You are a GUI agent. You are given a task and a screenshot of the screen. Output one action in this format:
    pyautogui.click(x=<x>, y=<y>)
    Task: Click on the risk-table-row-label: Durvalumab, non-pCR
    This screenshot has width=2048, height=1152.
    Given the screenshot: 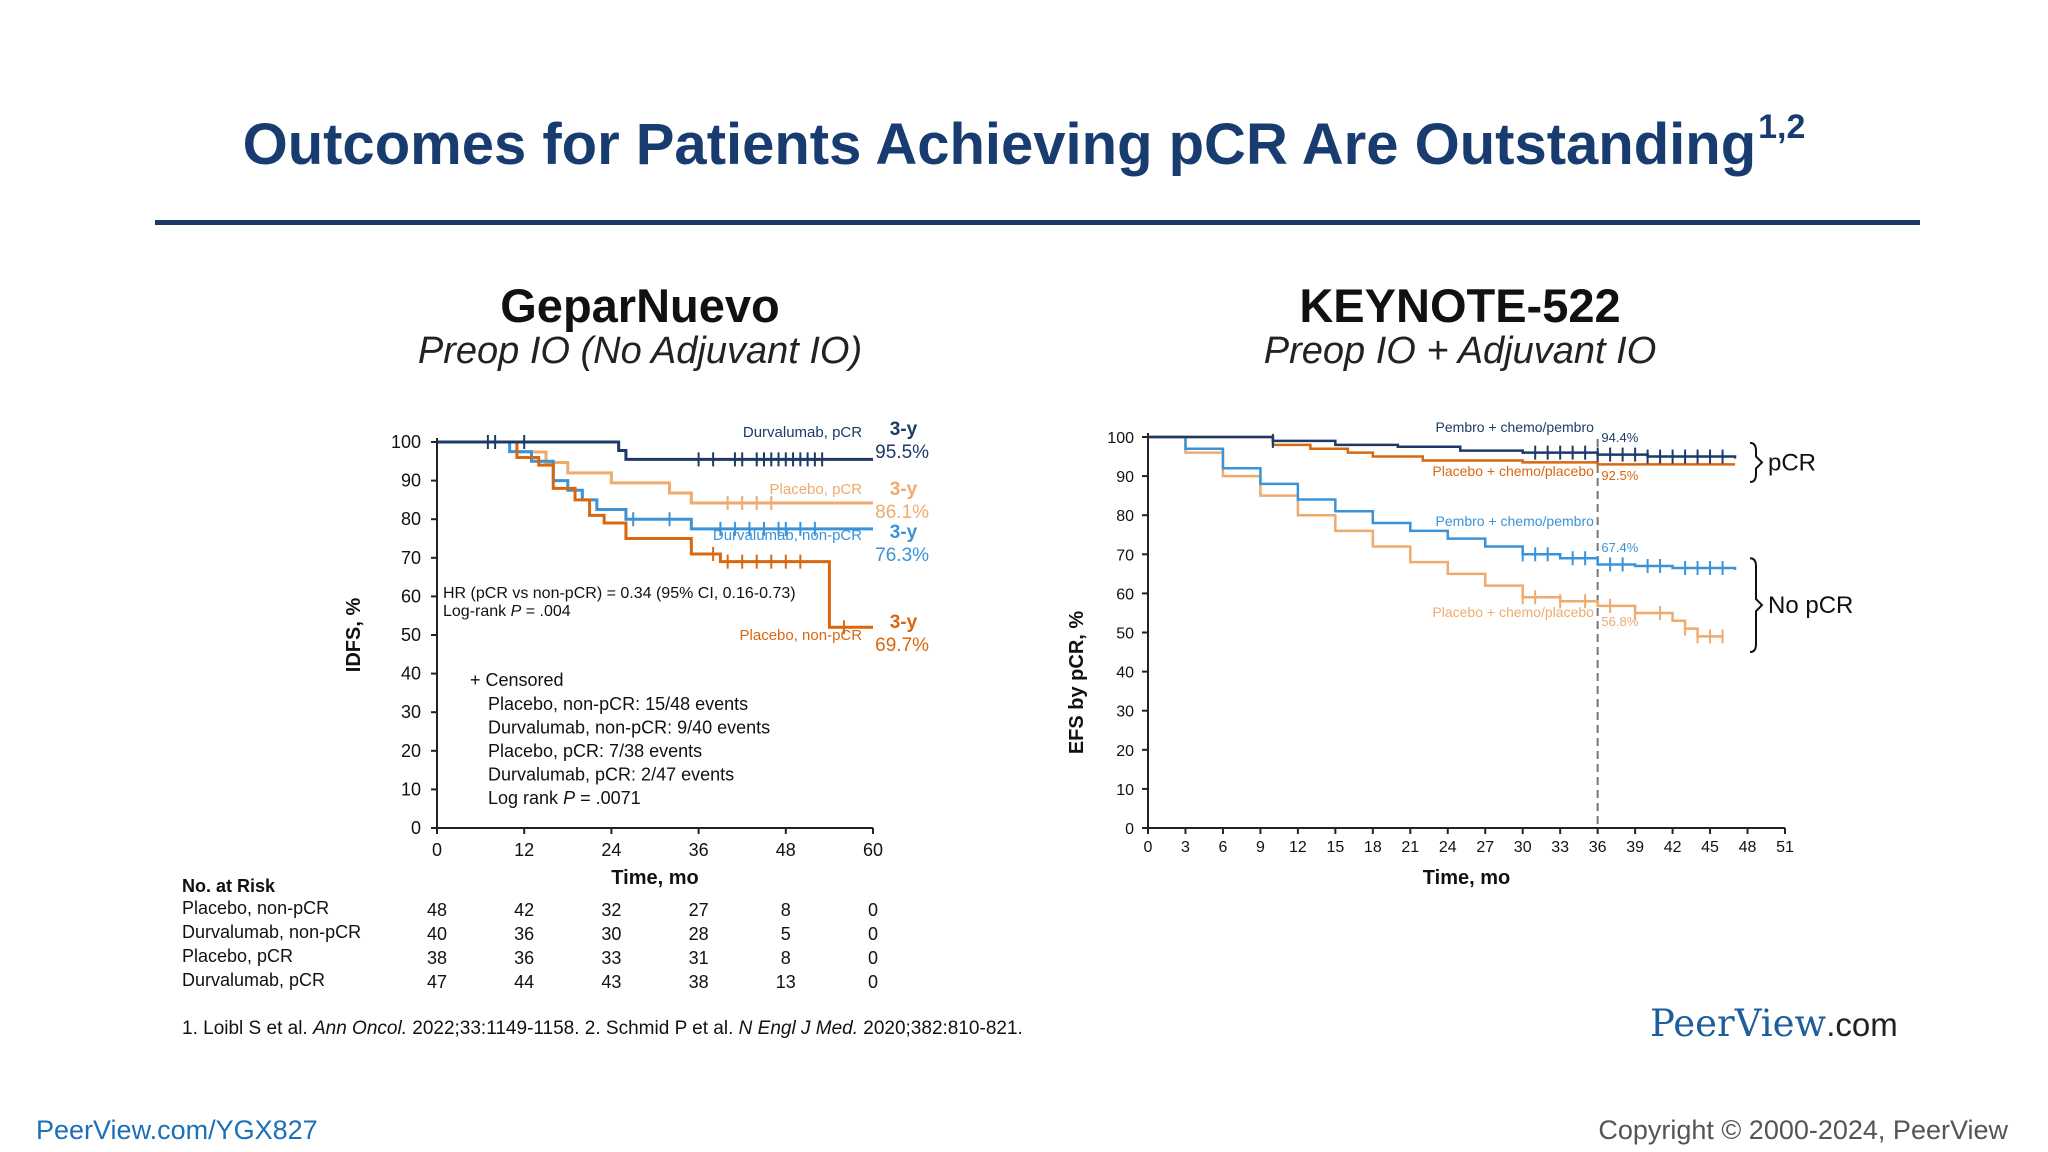 What is the action you would take?
    pyautogui.click(x=271, y=932)
    